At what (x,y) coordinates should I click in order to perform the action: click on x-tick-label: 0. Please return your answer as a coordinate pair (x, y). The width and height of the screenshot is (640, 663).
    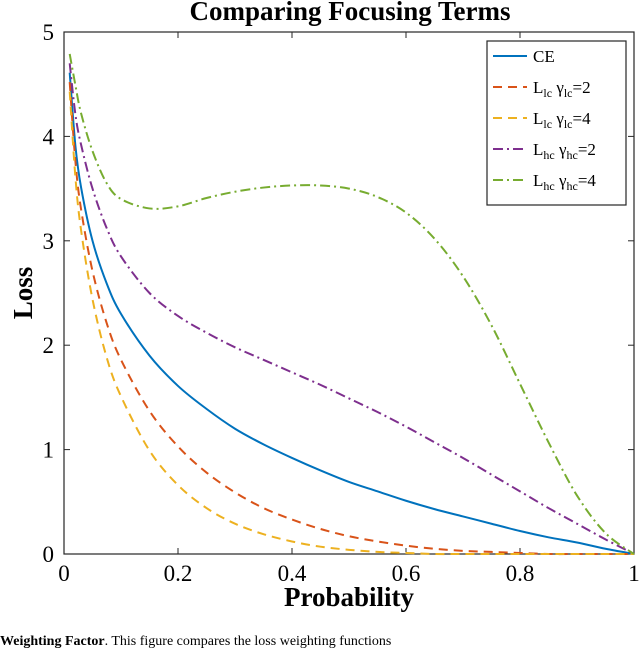
    Looking at the image, I should click on (64, 573).